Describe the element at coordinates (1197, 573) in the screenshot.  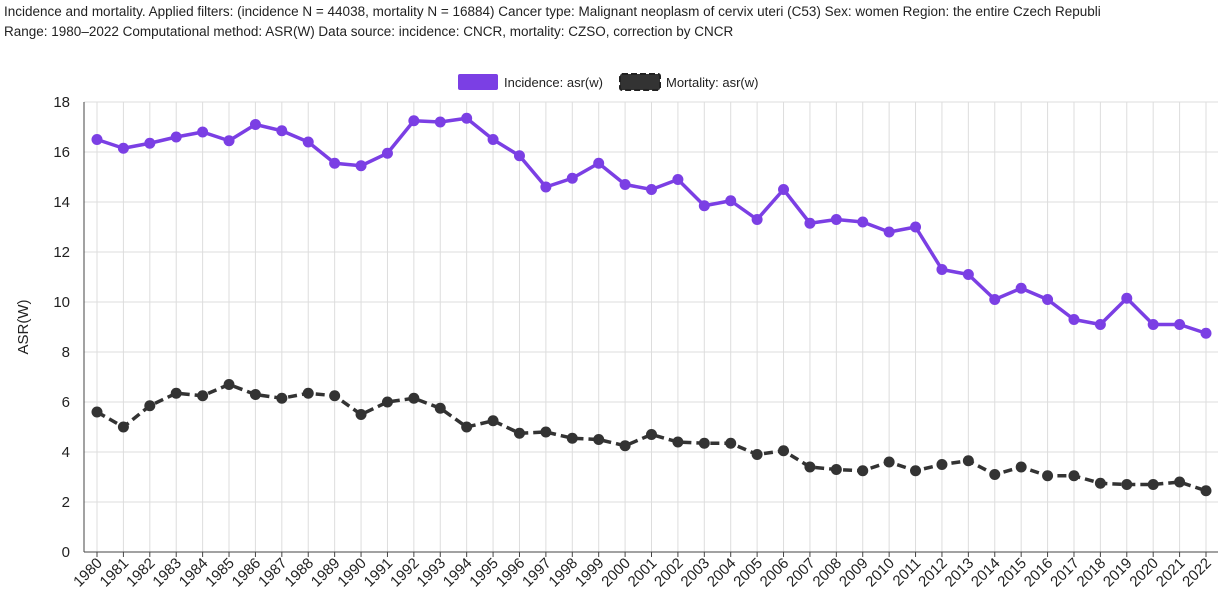
I see `x-tick-label: 2022` at that location.